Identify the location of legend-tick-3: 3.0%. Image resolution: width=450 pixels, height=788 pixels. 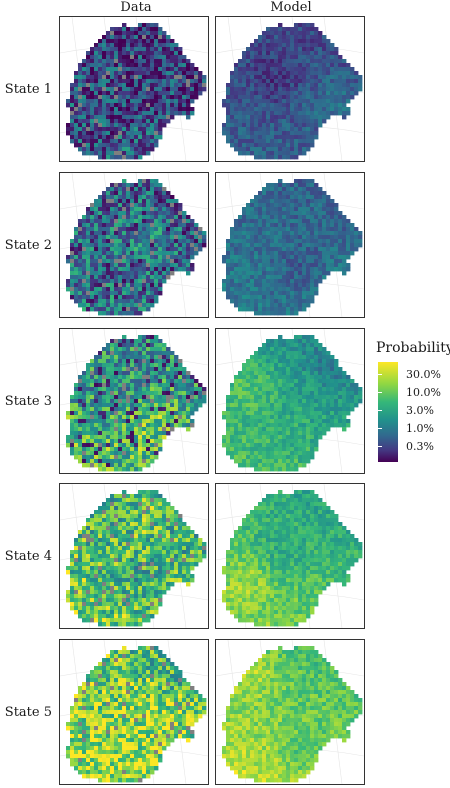
(420, 410).